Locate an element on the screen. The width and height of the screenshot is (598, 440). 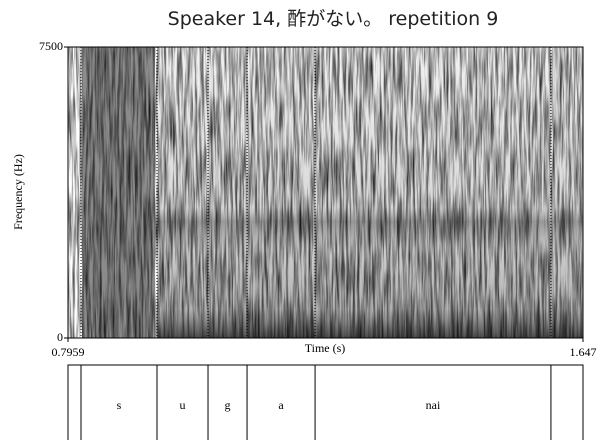
y-tick-label: 7500 is located at coordinates (51, 46).